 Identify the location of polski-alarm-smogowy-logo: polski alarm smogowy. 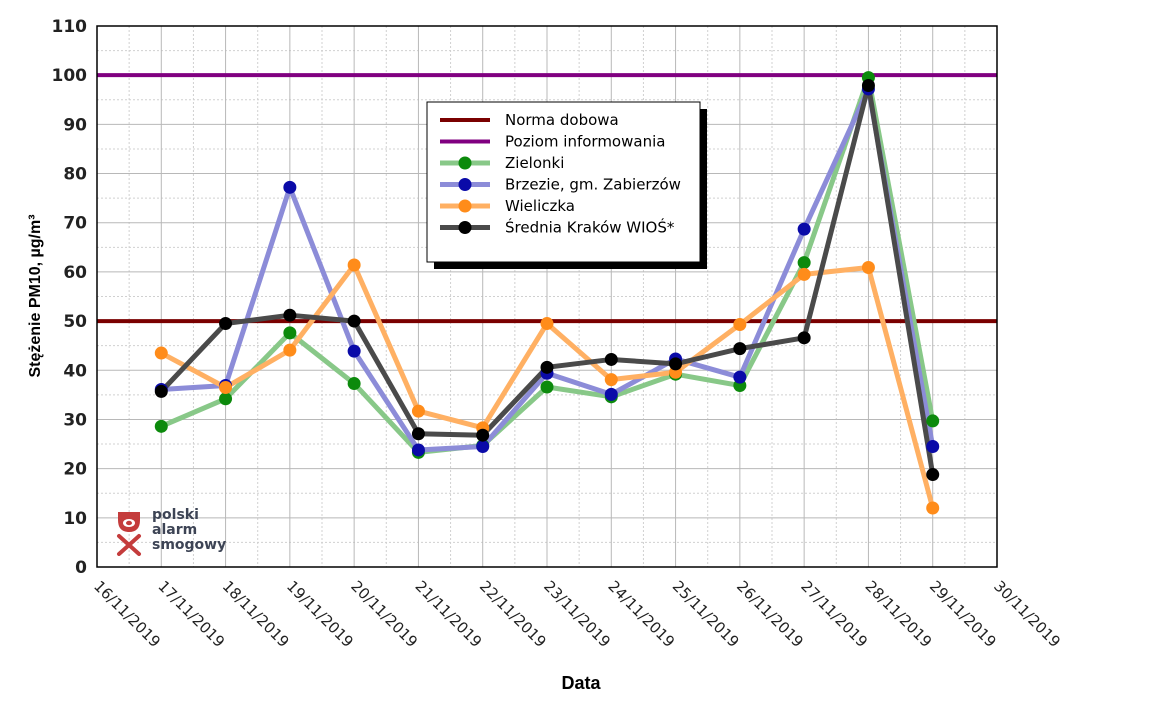
(170, 532).